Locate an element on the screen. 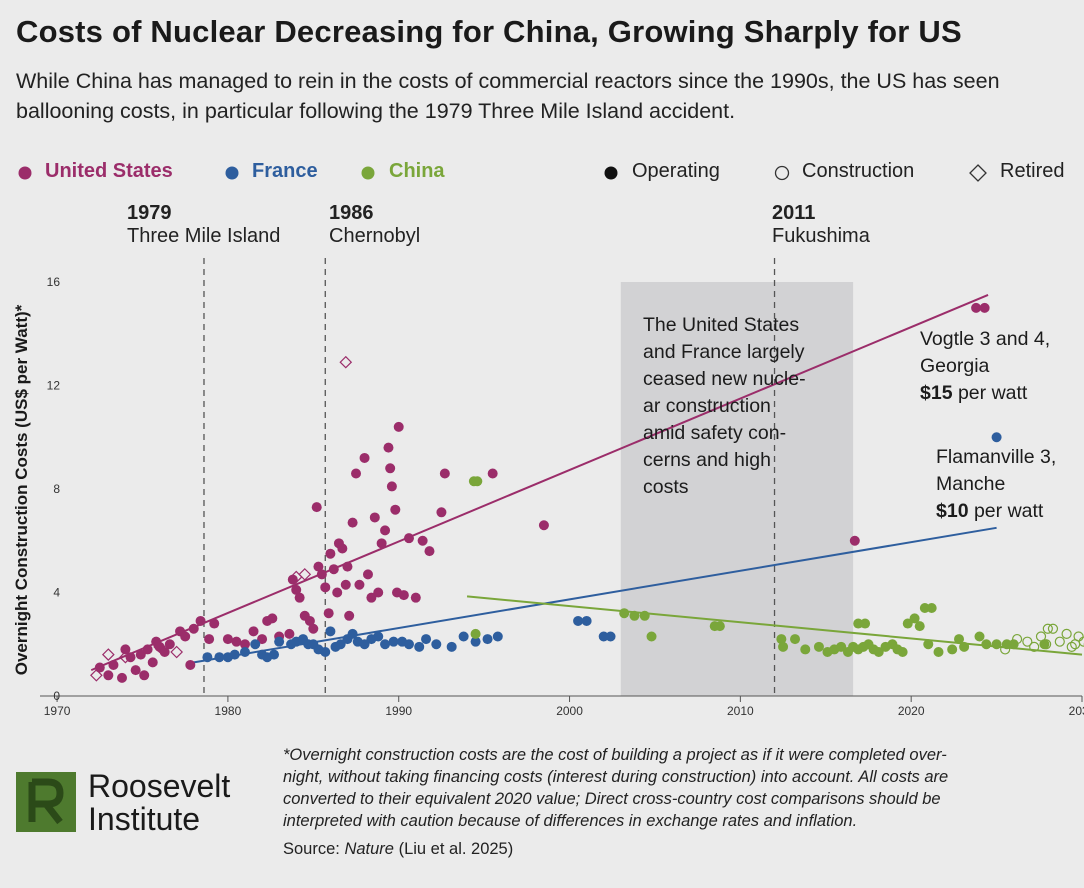  source-publication: Nature is located at coordinates (369, 849).